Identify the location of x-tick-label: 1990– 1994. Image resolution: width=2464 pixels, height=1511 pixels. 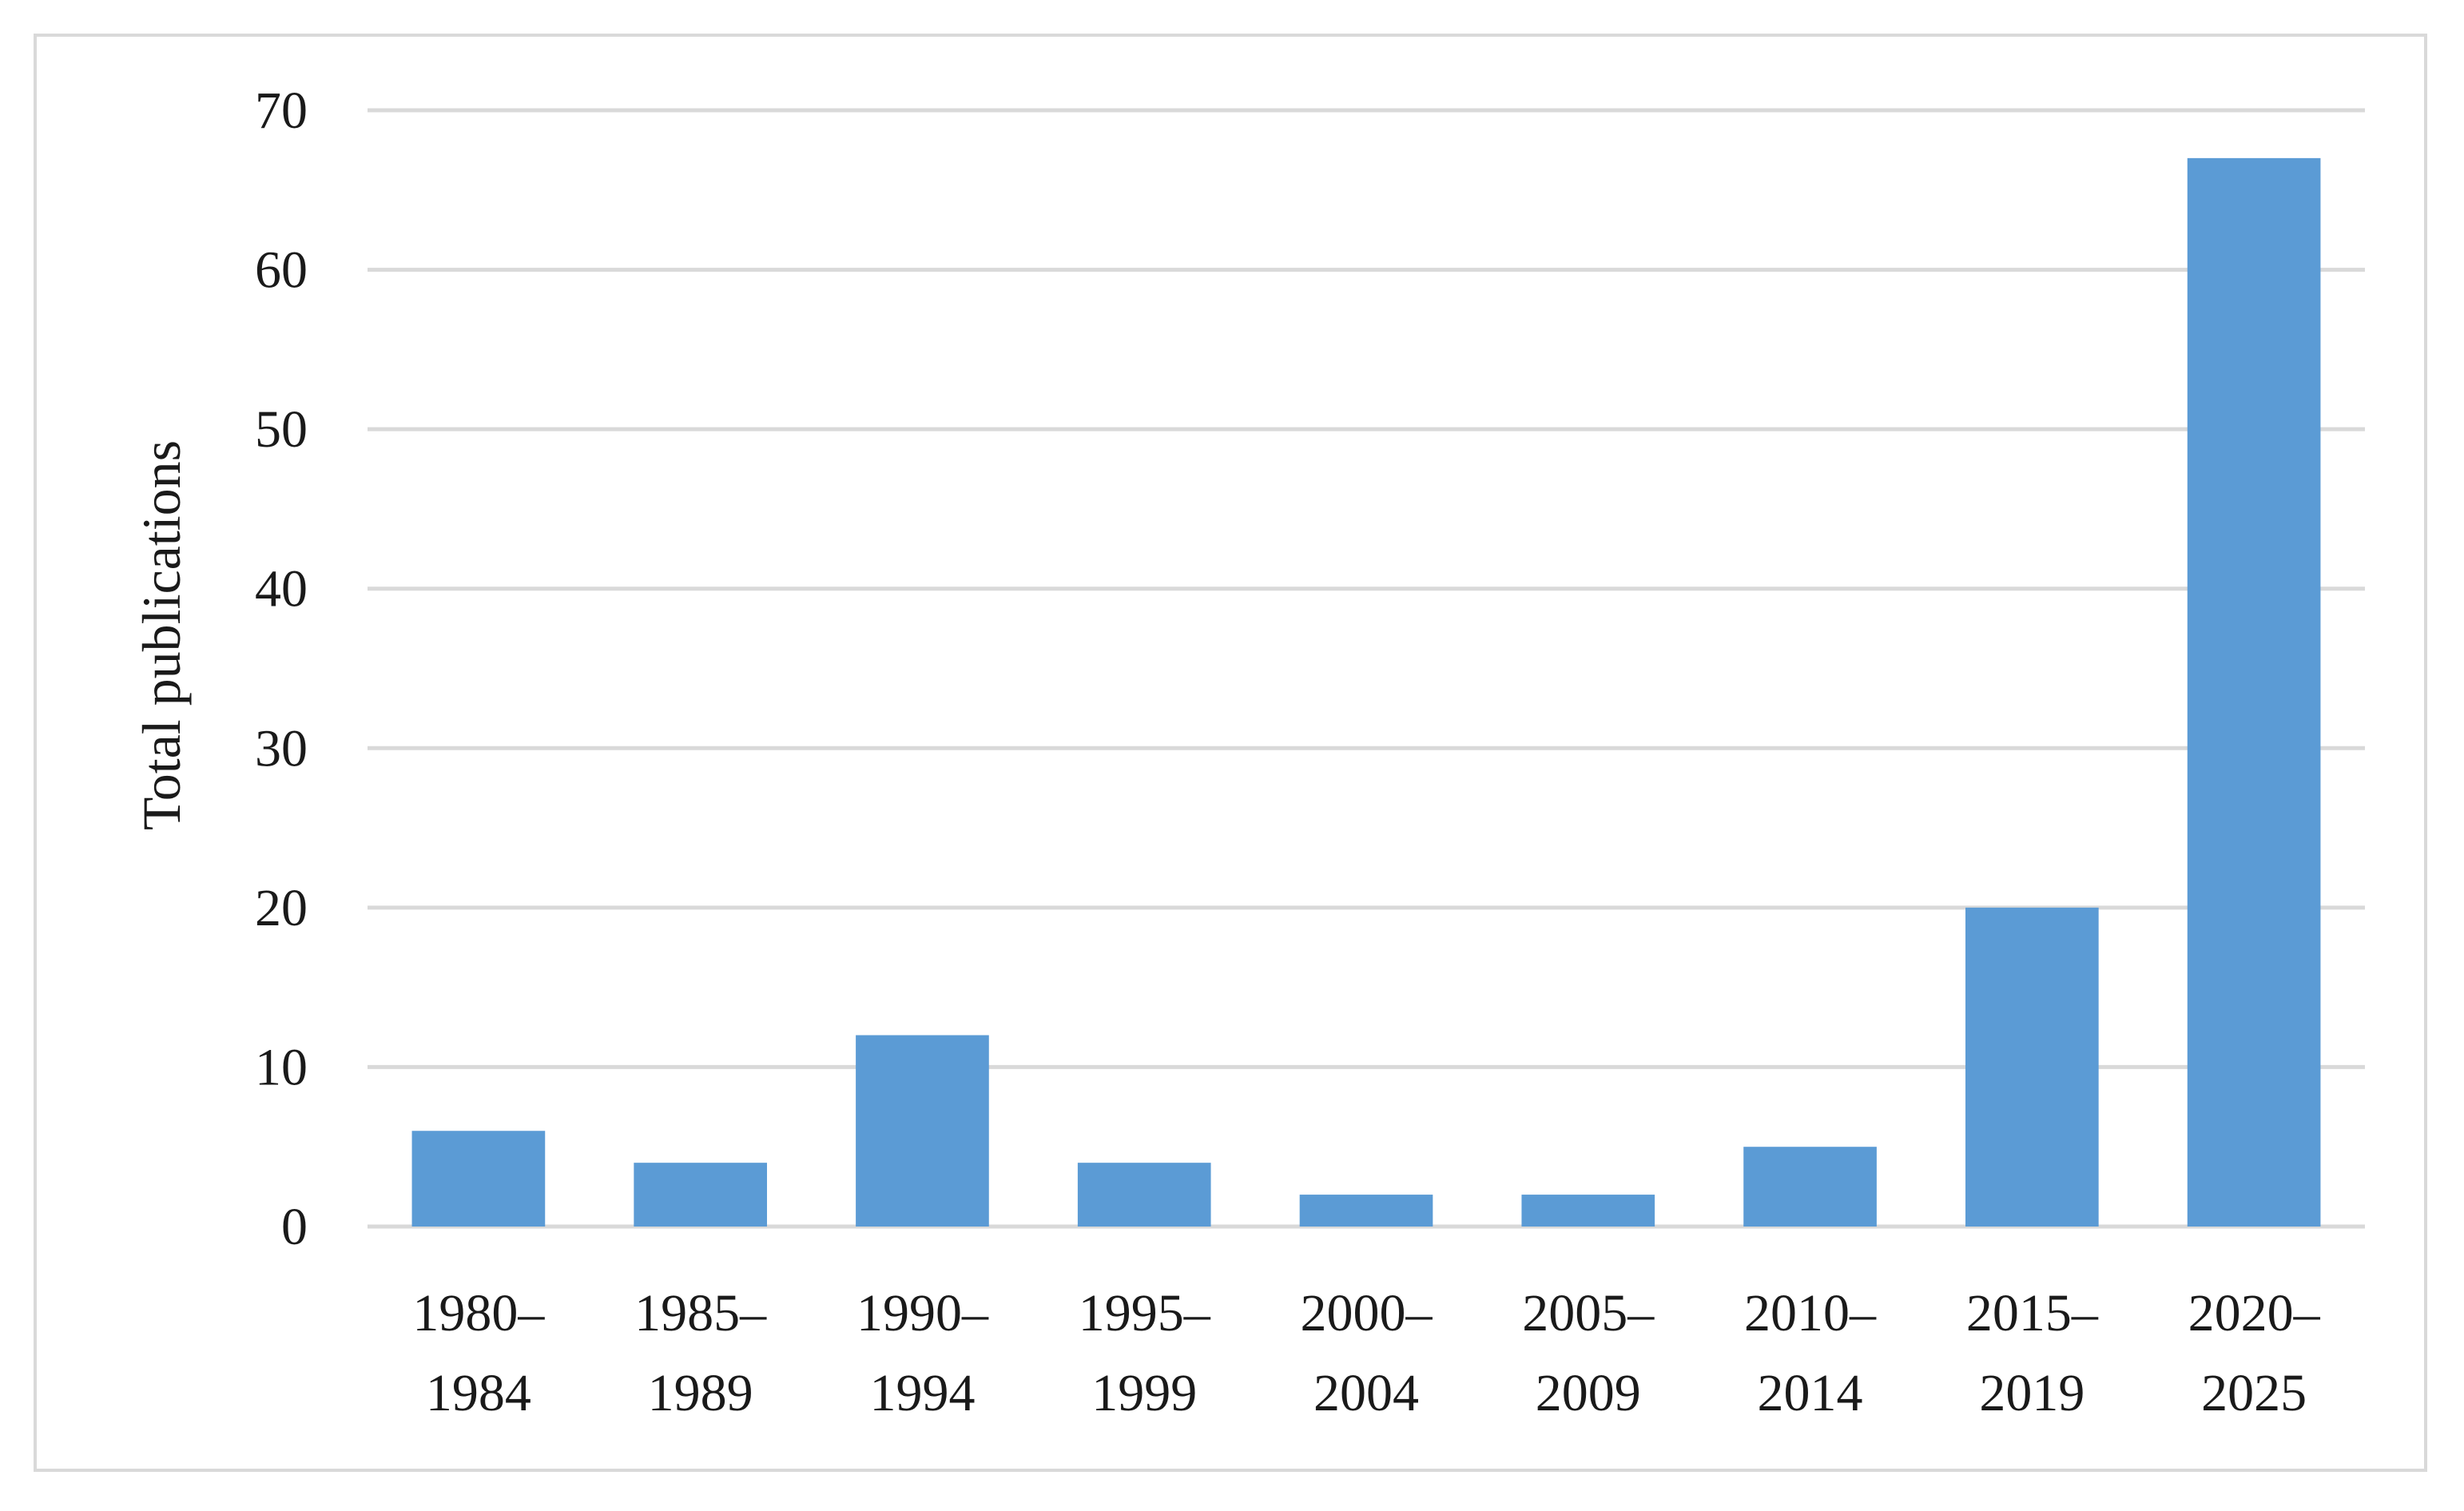
(922, 1353).